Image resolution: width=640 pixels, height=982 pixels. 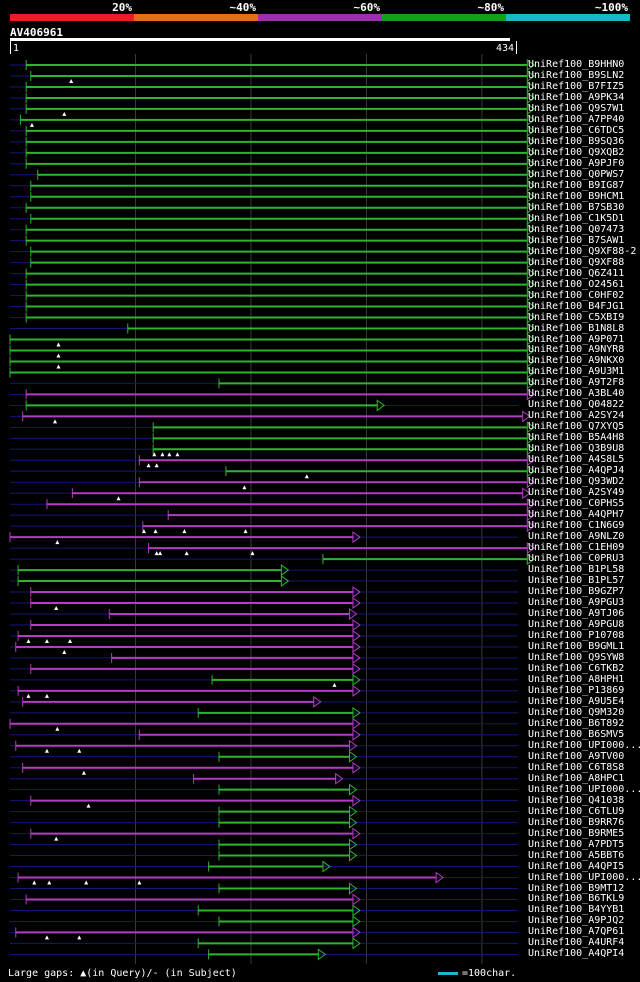 What do you see at coordinates (576, 526) in the screenshot?
I see `hit-name-link: UniRef100_C1N6G9` at bounding box center [576, 526].